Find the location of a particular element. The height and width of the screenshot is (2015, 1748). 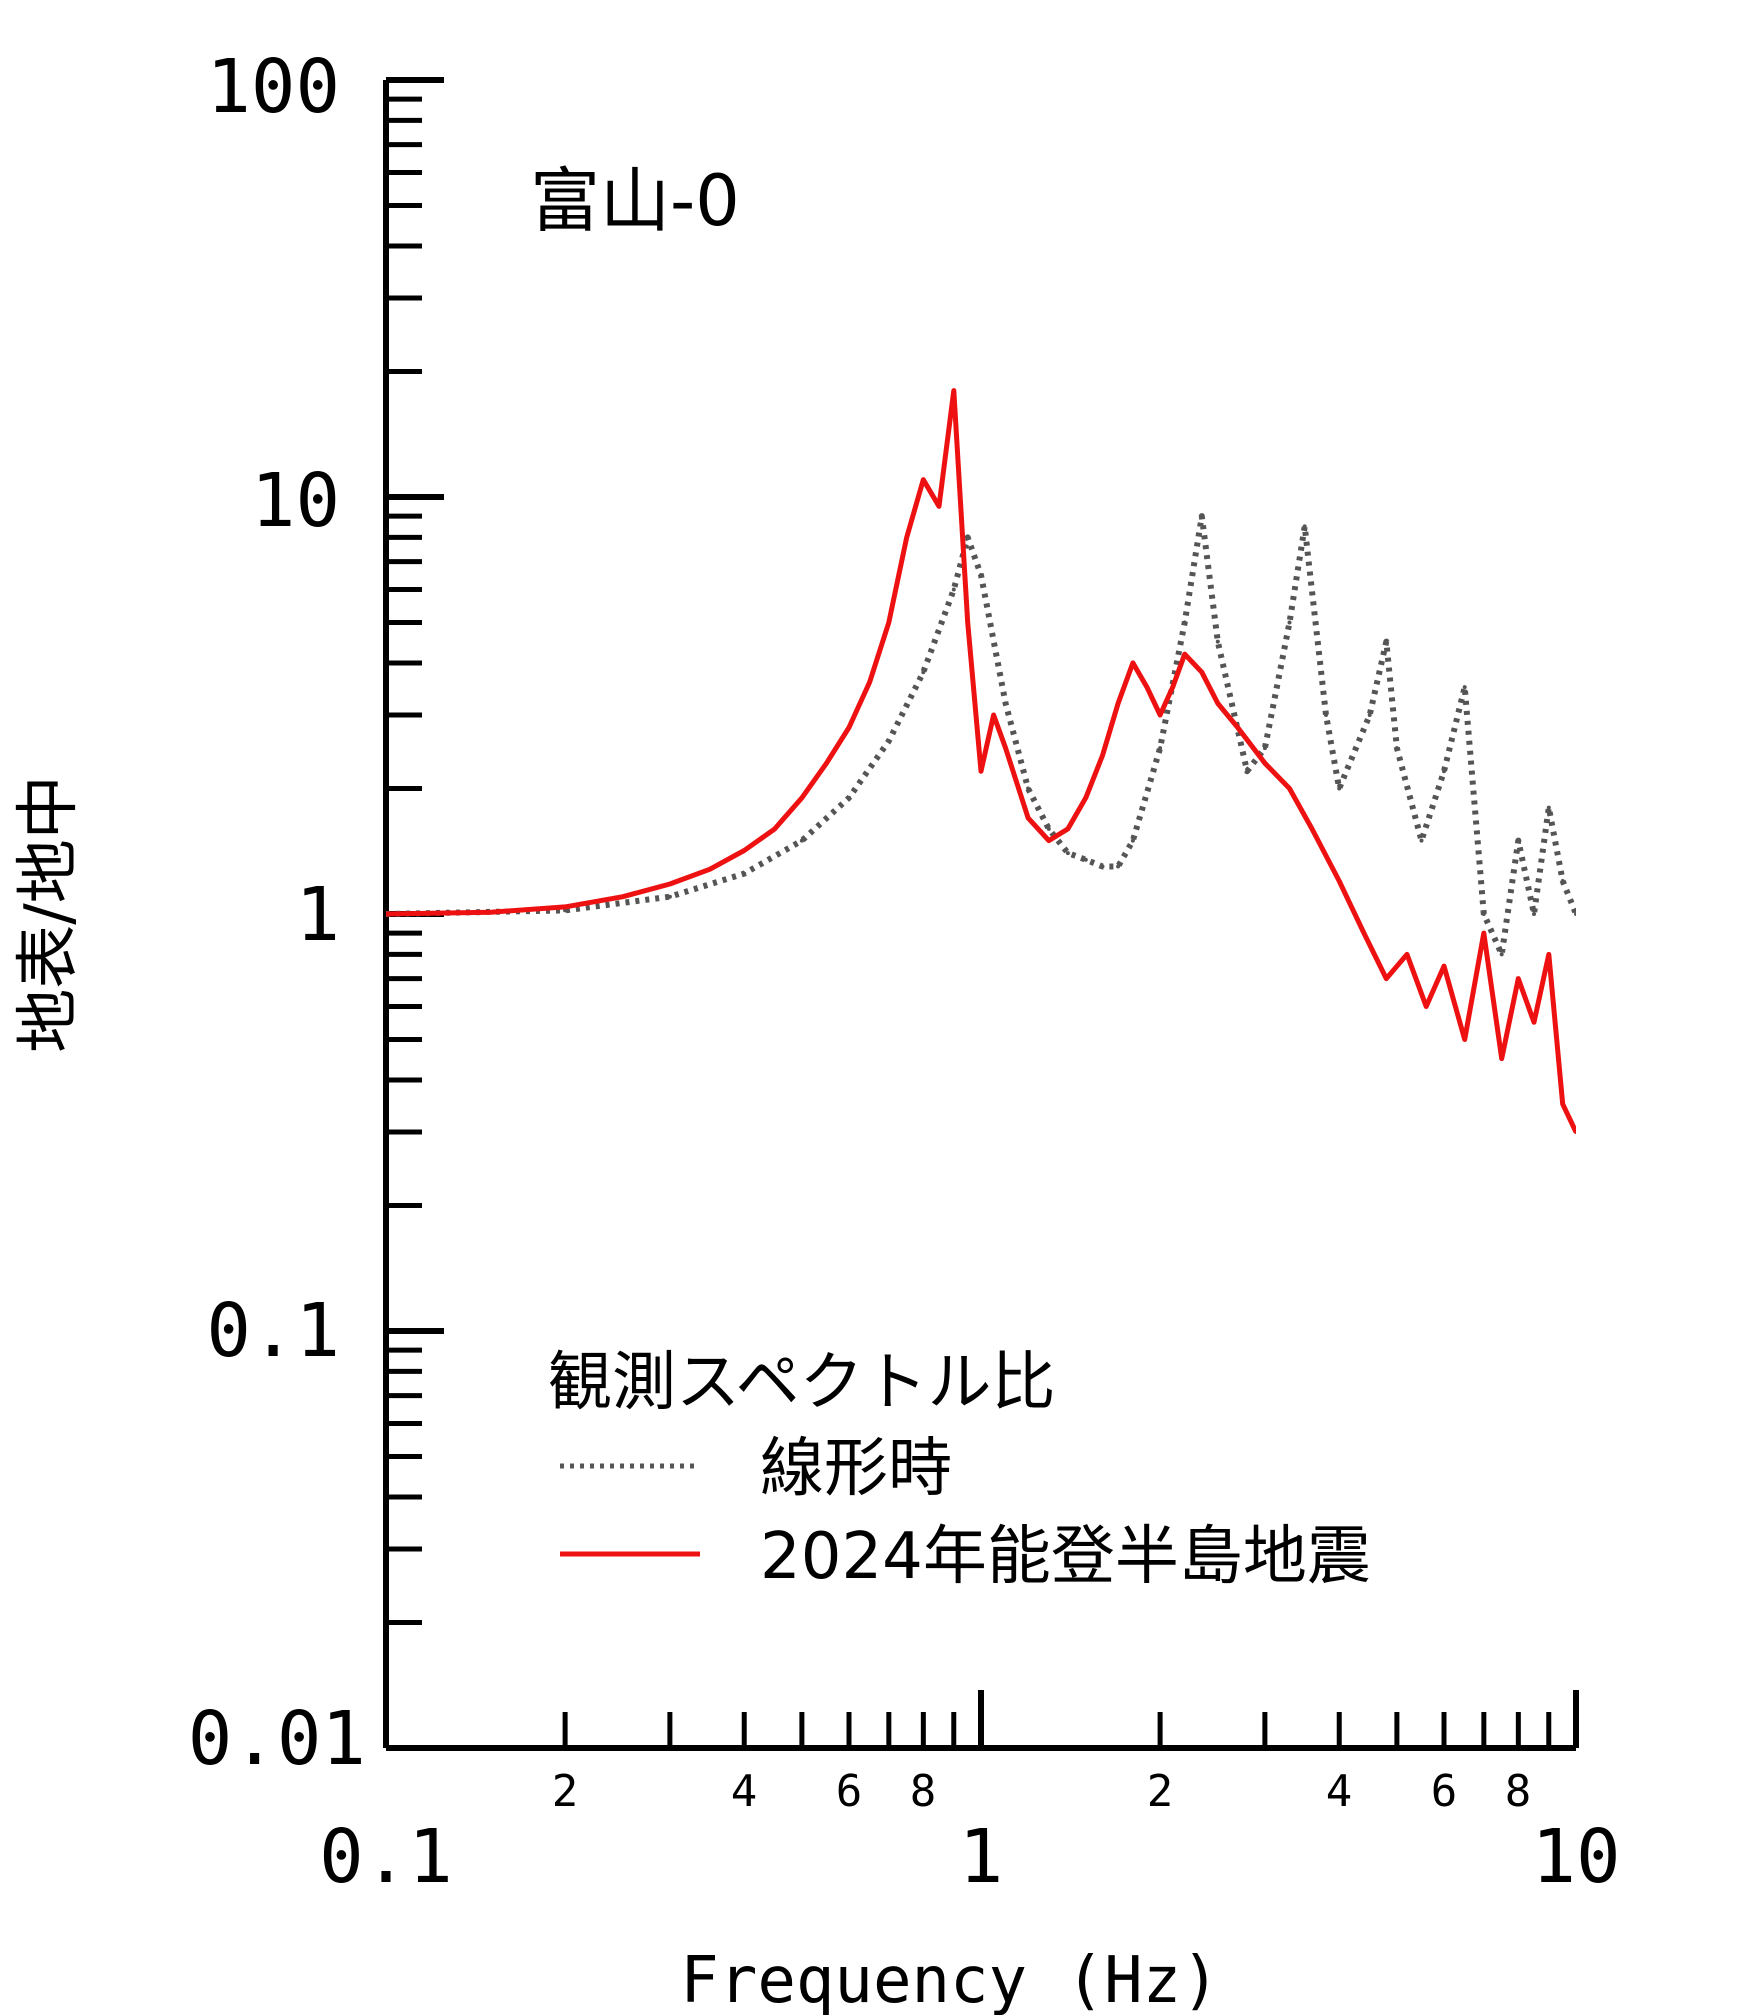

y-tick-label: 0.1 is located at coordinates (273, 1331).